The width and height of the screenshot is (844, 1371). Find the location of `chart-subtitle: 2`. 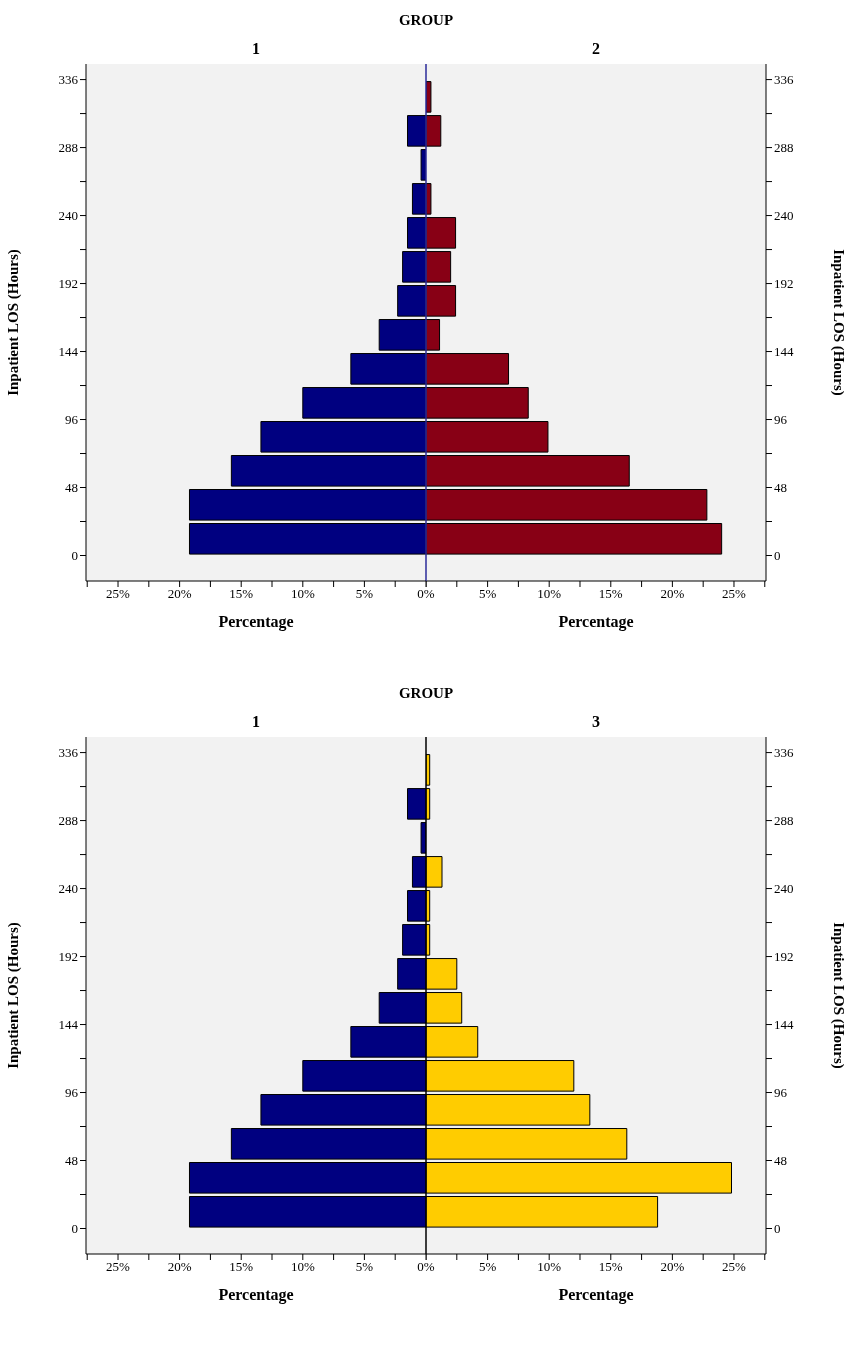

chart-subtitle: 2 is located at coordinates (596, 49).